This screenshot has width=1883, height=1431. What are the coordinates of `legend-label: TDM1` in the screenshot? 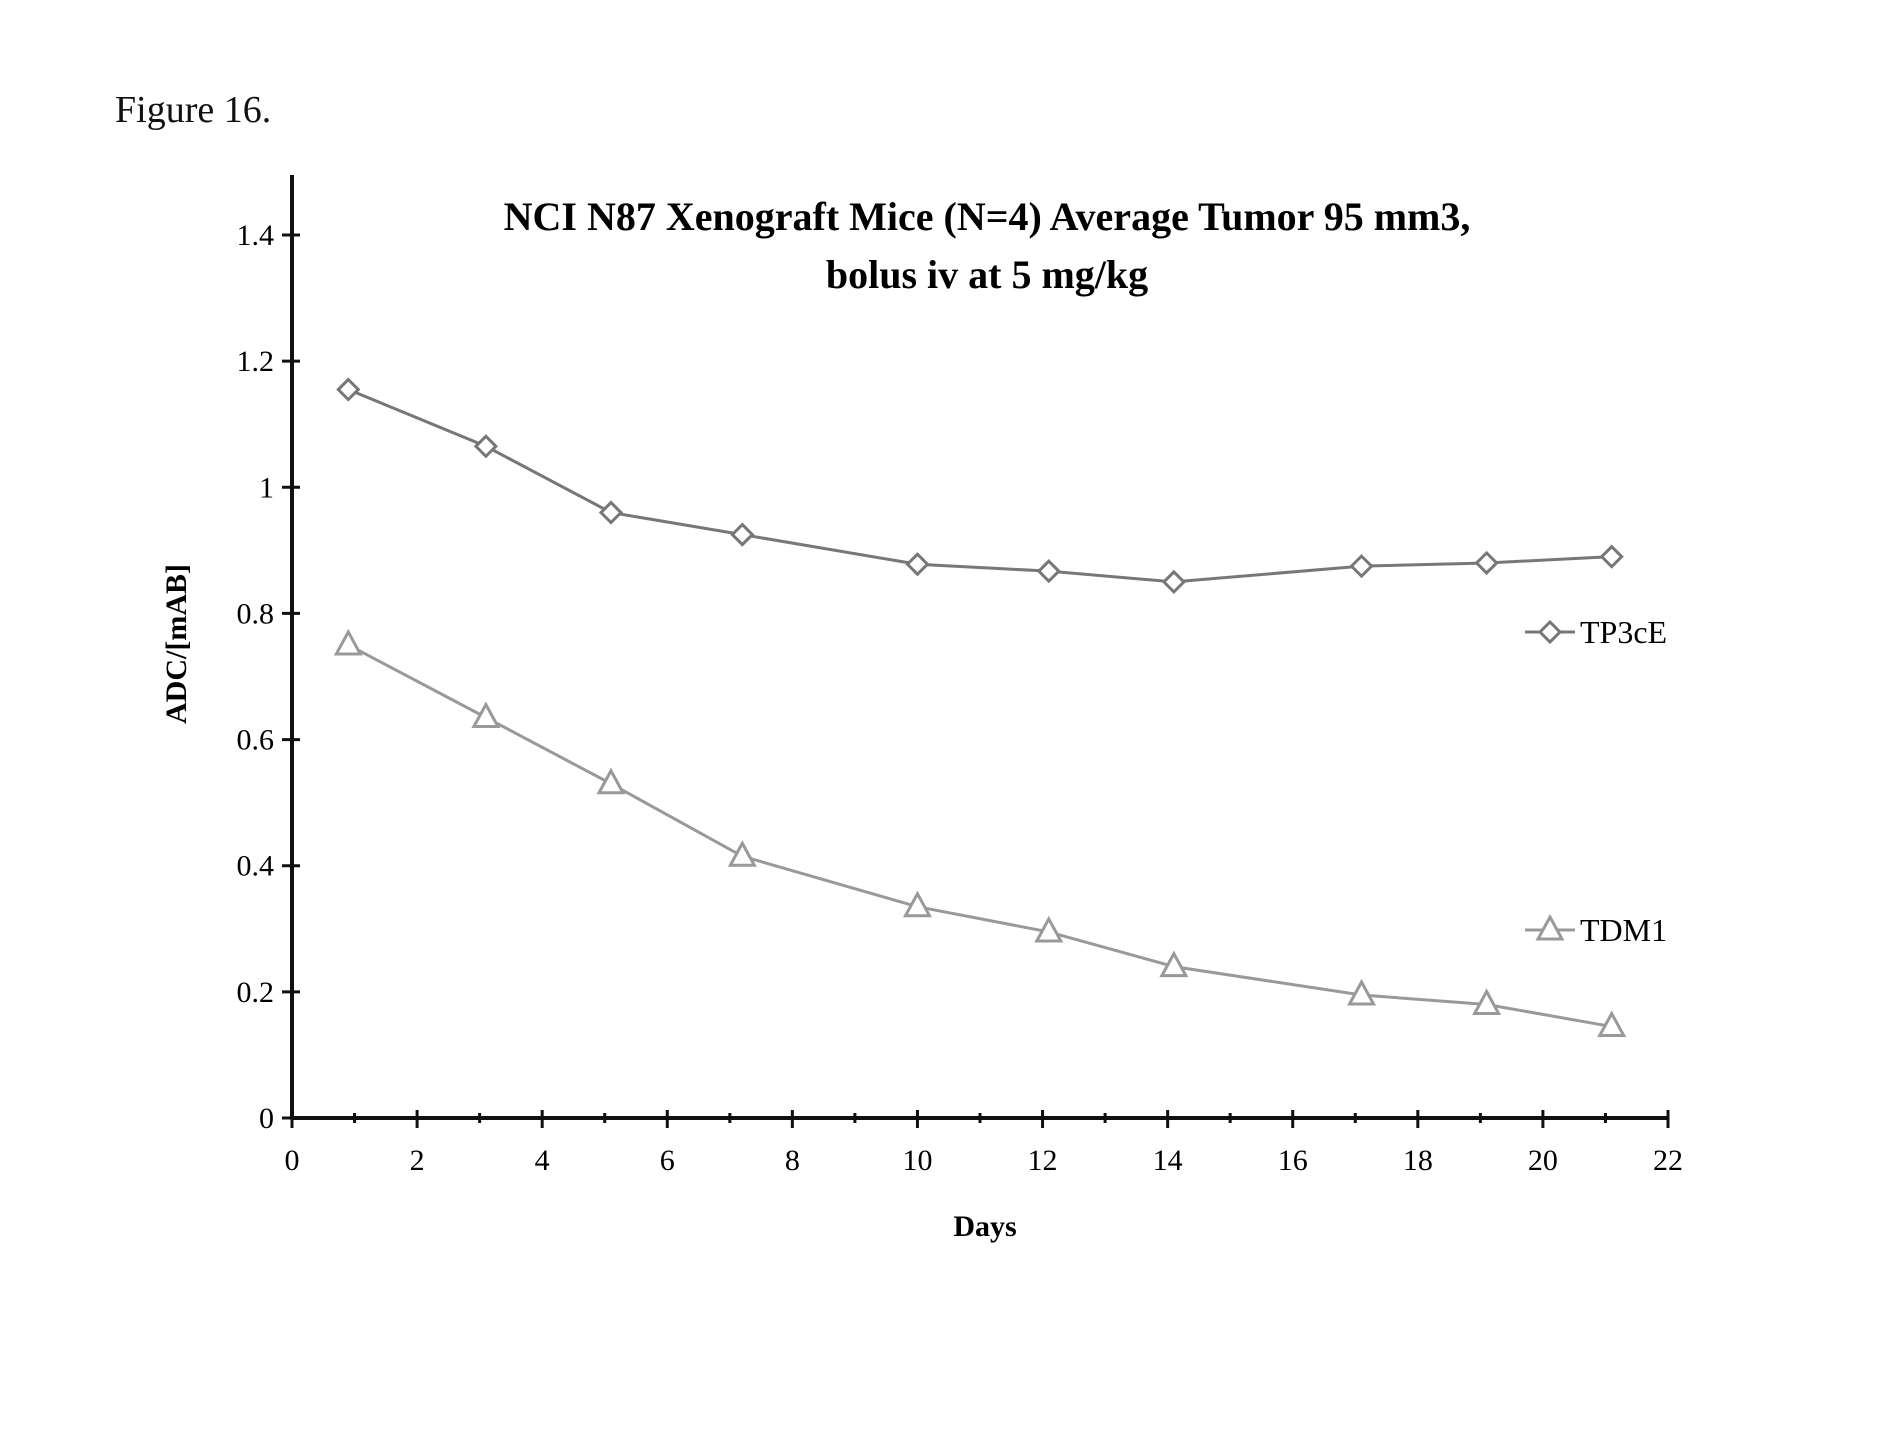 It's located at (1623, 930).